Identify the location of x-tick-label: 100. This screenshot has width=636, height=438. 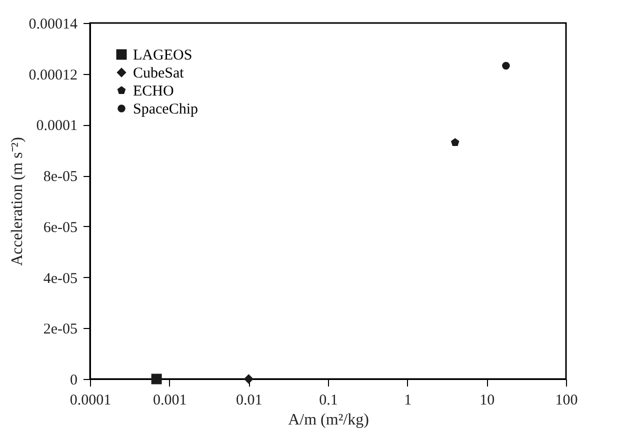
(566, 400).